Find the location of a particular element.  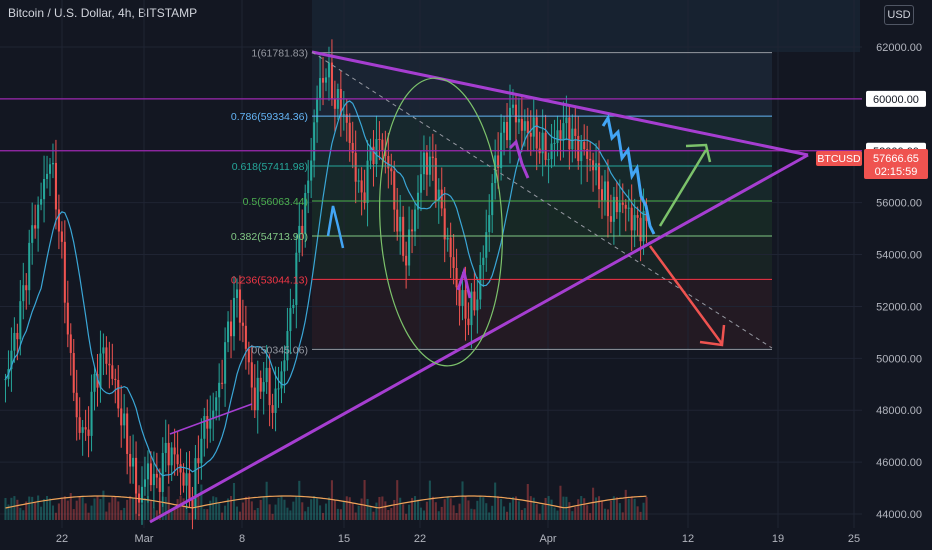

small-trendline is located at coordinates (211, 419).